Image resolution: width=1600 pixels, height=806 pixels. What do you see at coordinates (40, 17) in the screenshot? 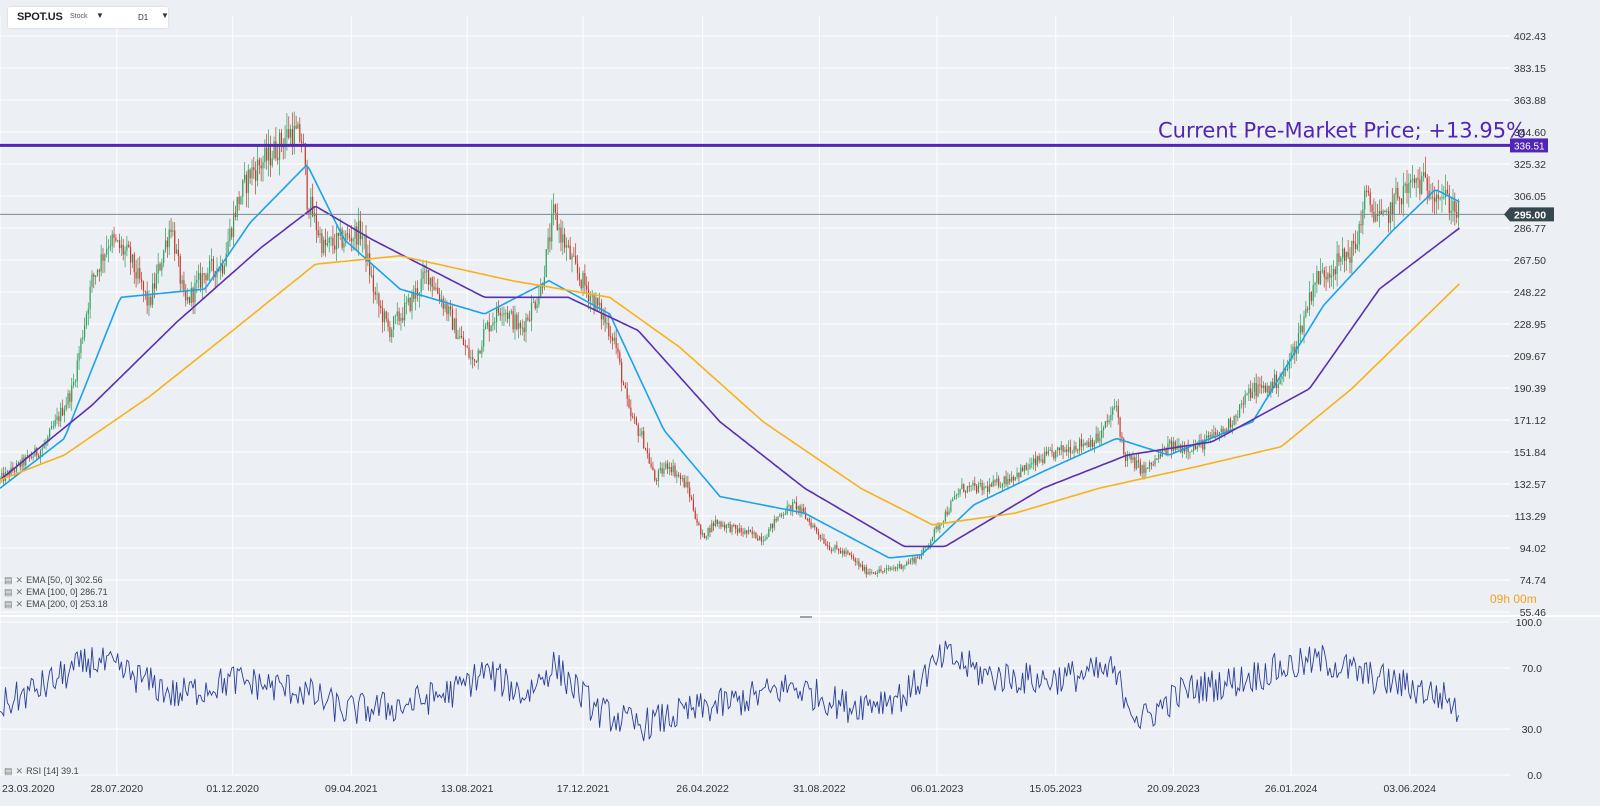
I see `symbol-label: SPOT.US` at bounding box center [40, 17].